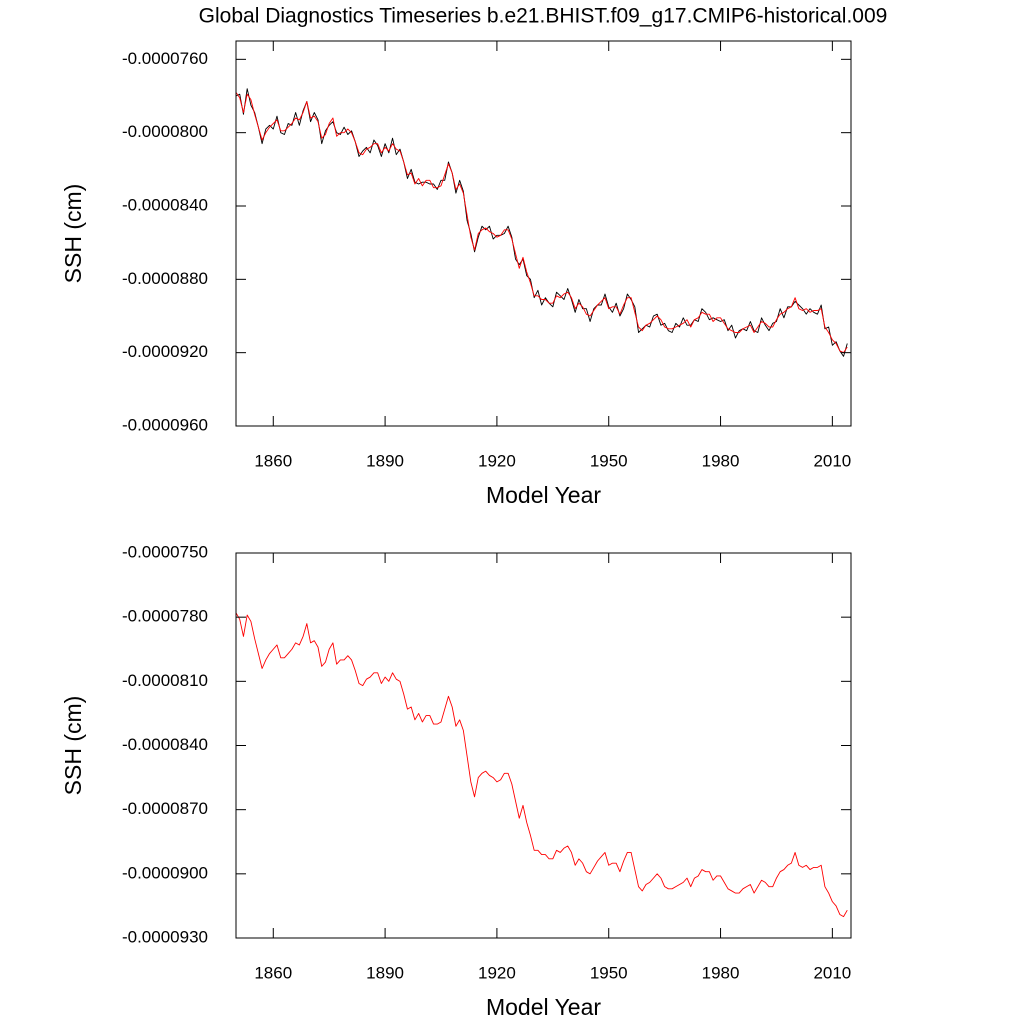  I want to click on y-tick-label: -0.0000810, so click(165, 680).